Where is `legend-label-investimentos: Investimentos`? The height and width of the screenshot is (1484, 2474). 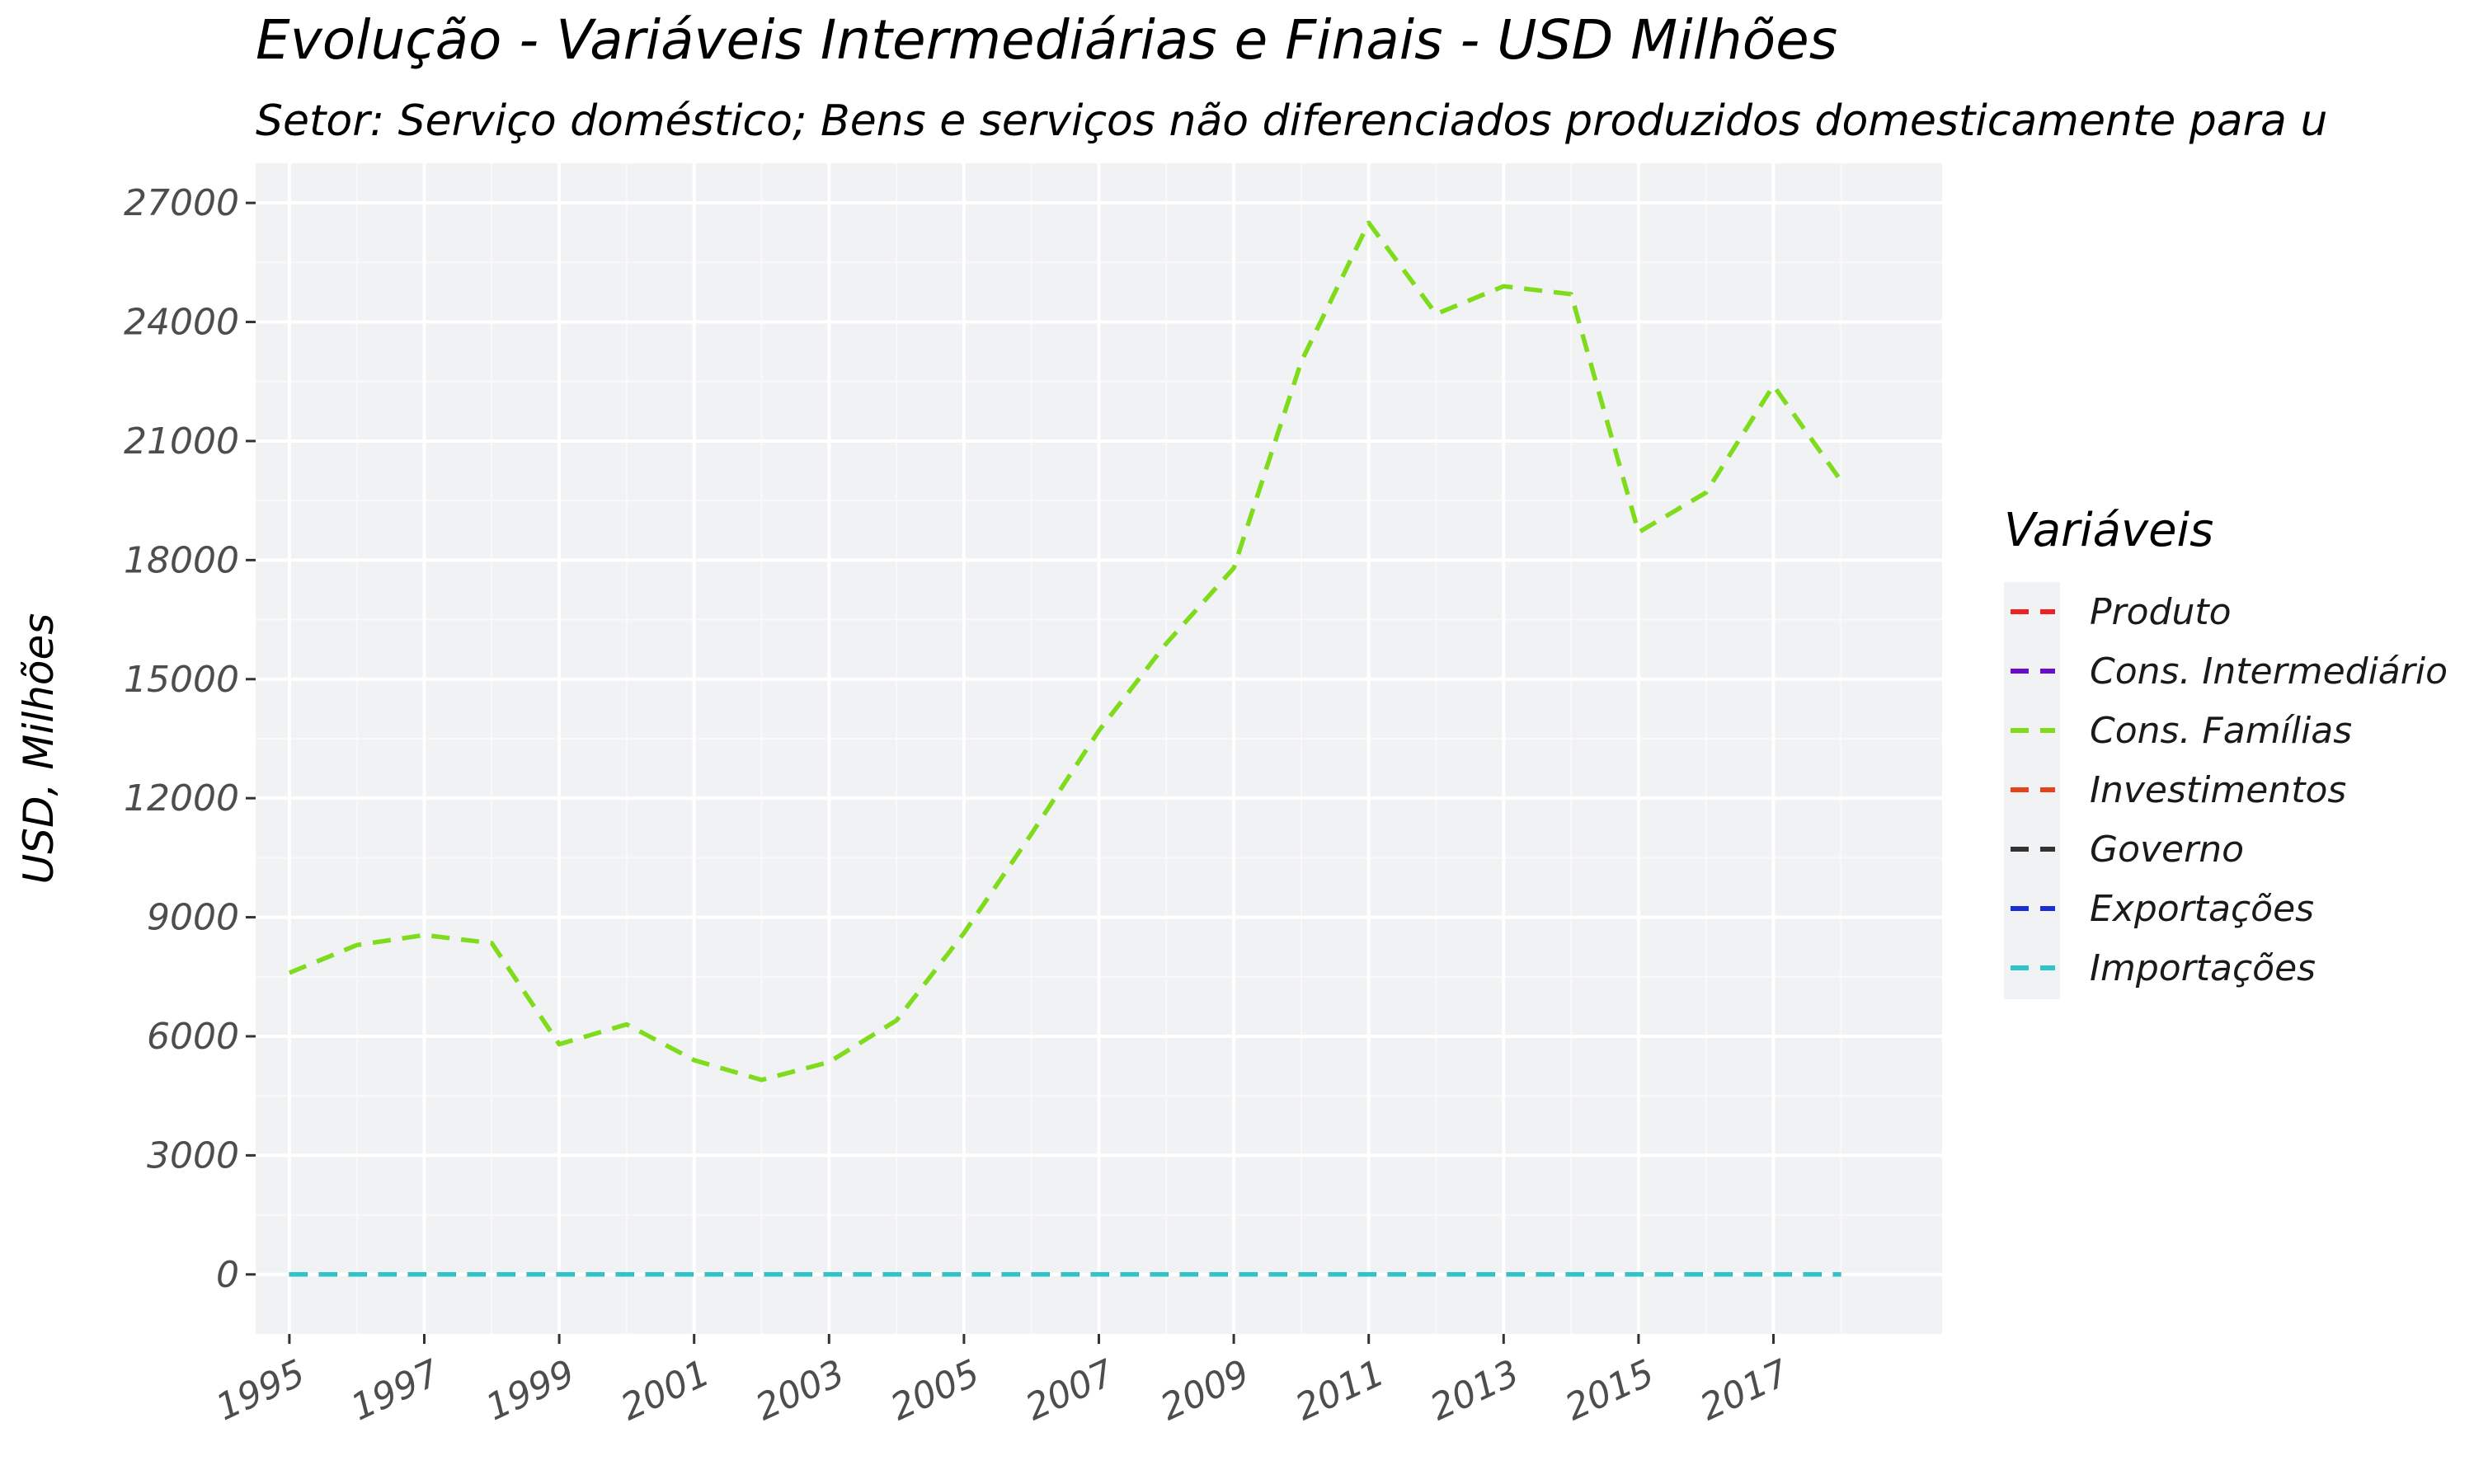
legend-label-investimentos: Investimentos is located at coordinates (2218, 790).